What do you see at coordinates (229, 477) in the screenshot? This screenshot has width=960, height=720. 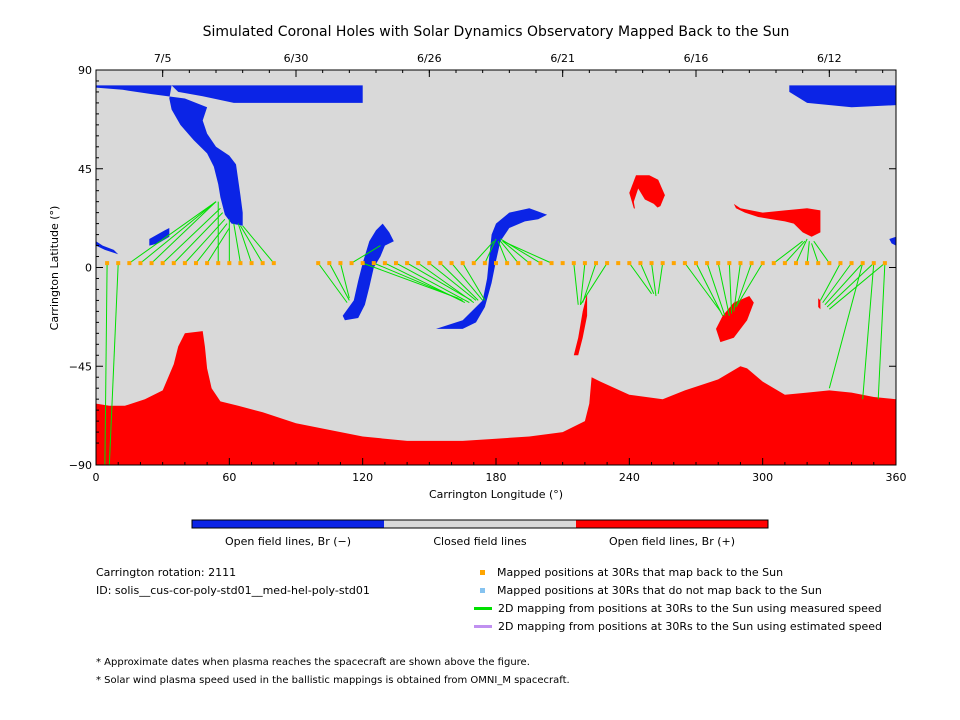 I see `x-tick-label-1: 60` at bounding box center [229, 477].